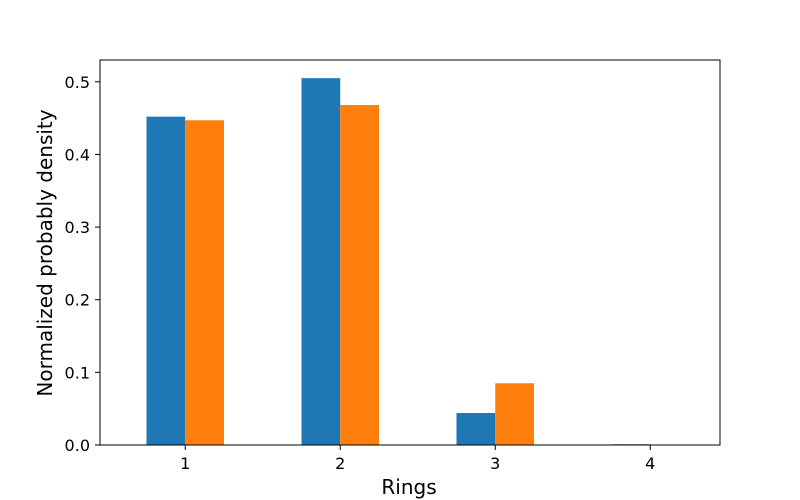 Image resolution: width=800 pixels, height=500 pixels. Describe the element at coordinates (77, 372) in the screenshot. I see `y-tick-label: 0.1` at that location.